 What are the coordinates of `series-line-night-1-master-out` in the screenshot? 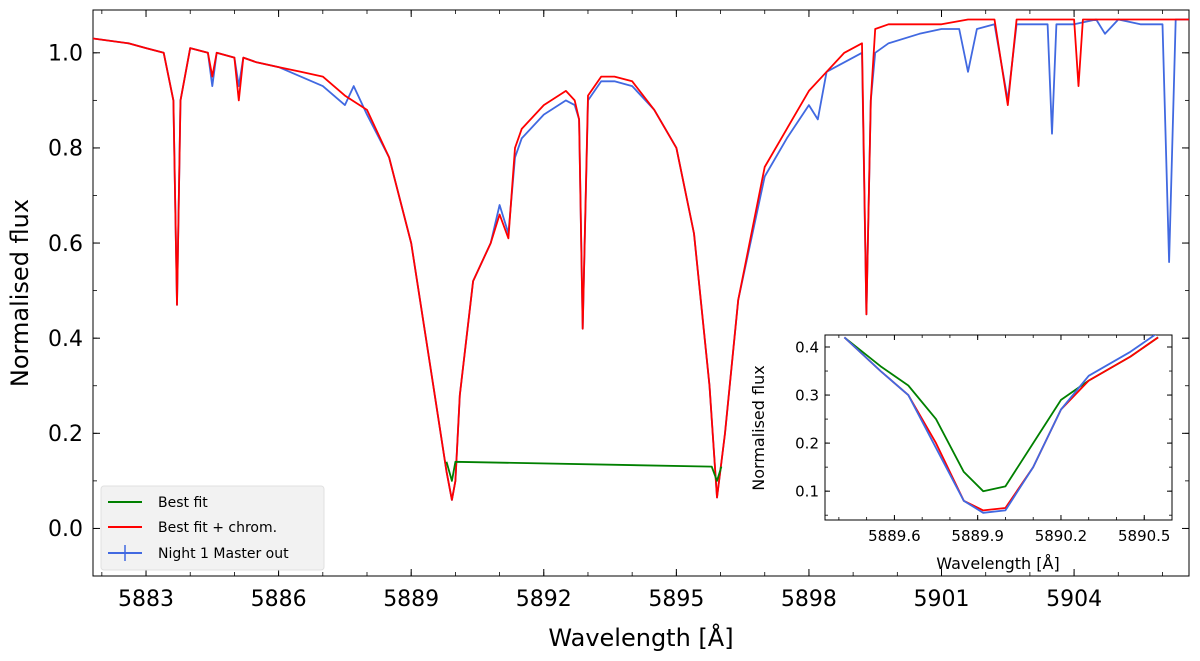 It's located at (1000, 424).